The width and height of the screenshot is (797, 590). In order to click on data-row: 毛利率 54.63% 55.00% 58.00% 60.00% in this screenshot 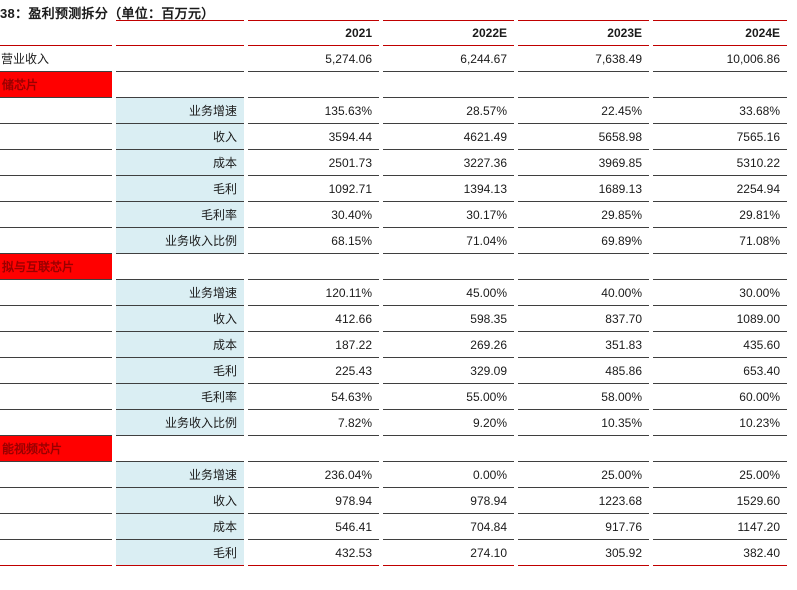, I will do `click(393, 397)`.